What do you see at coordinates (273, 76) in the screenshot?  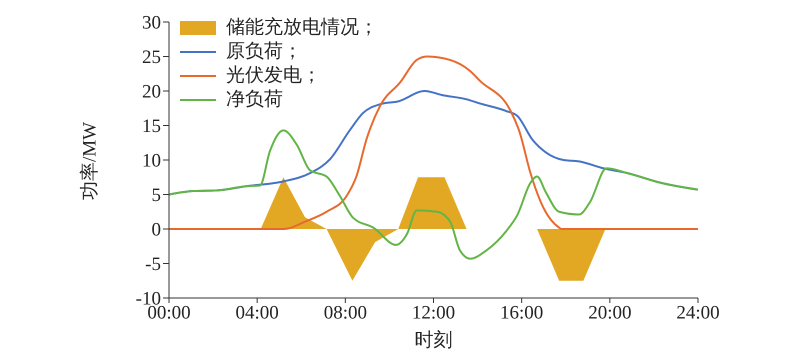 I see `legend-label: 光伏发电；` at bounding box center [273, 76].